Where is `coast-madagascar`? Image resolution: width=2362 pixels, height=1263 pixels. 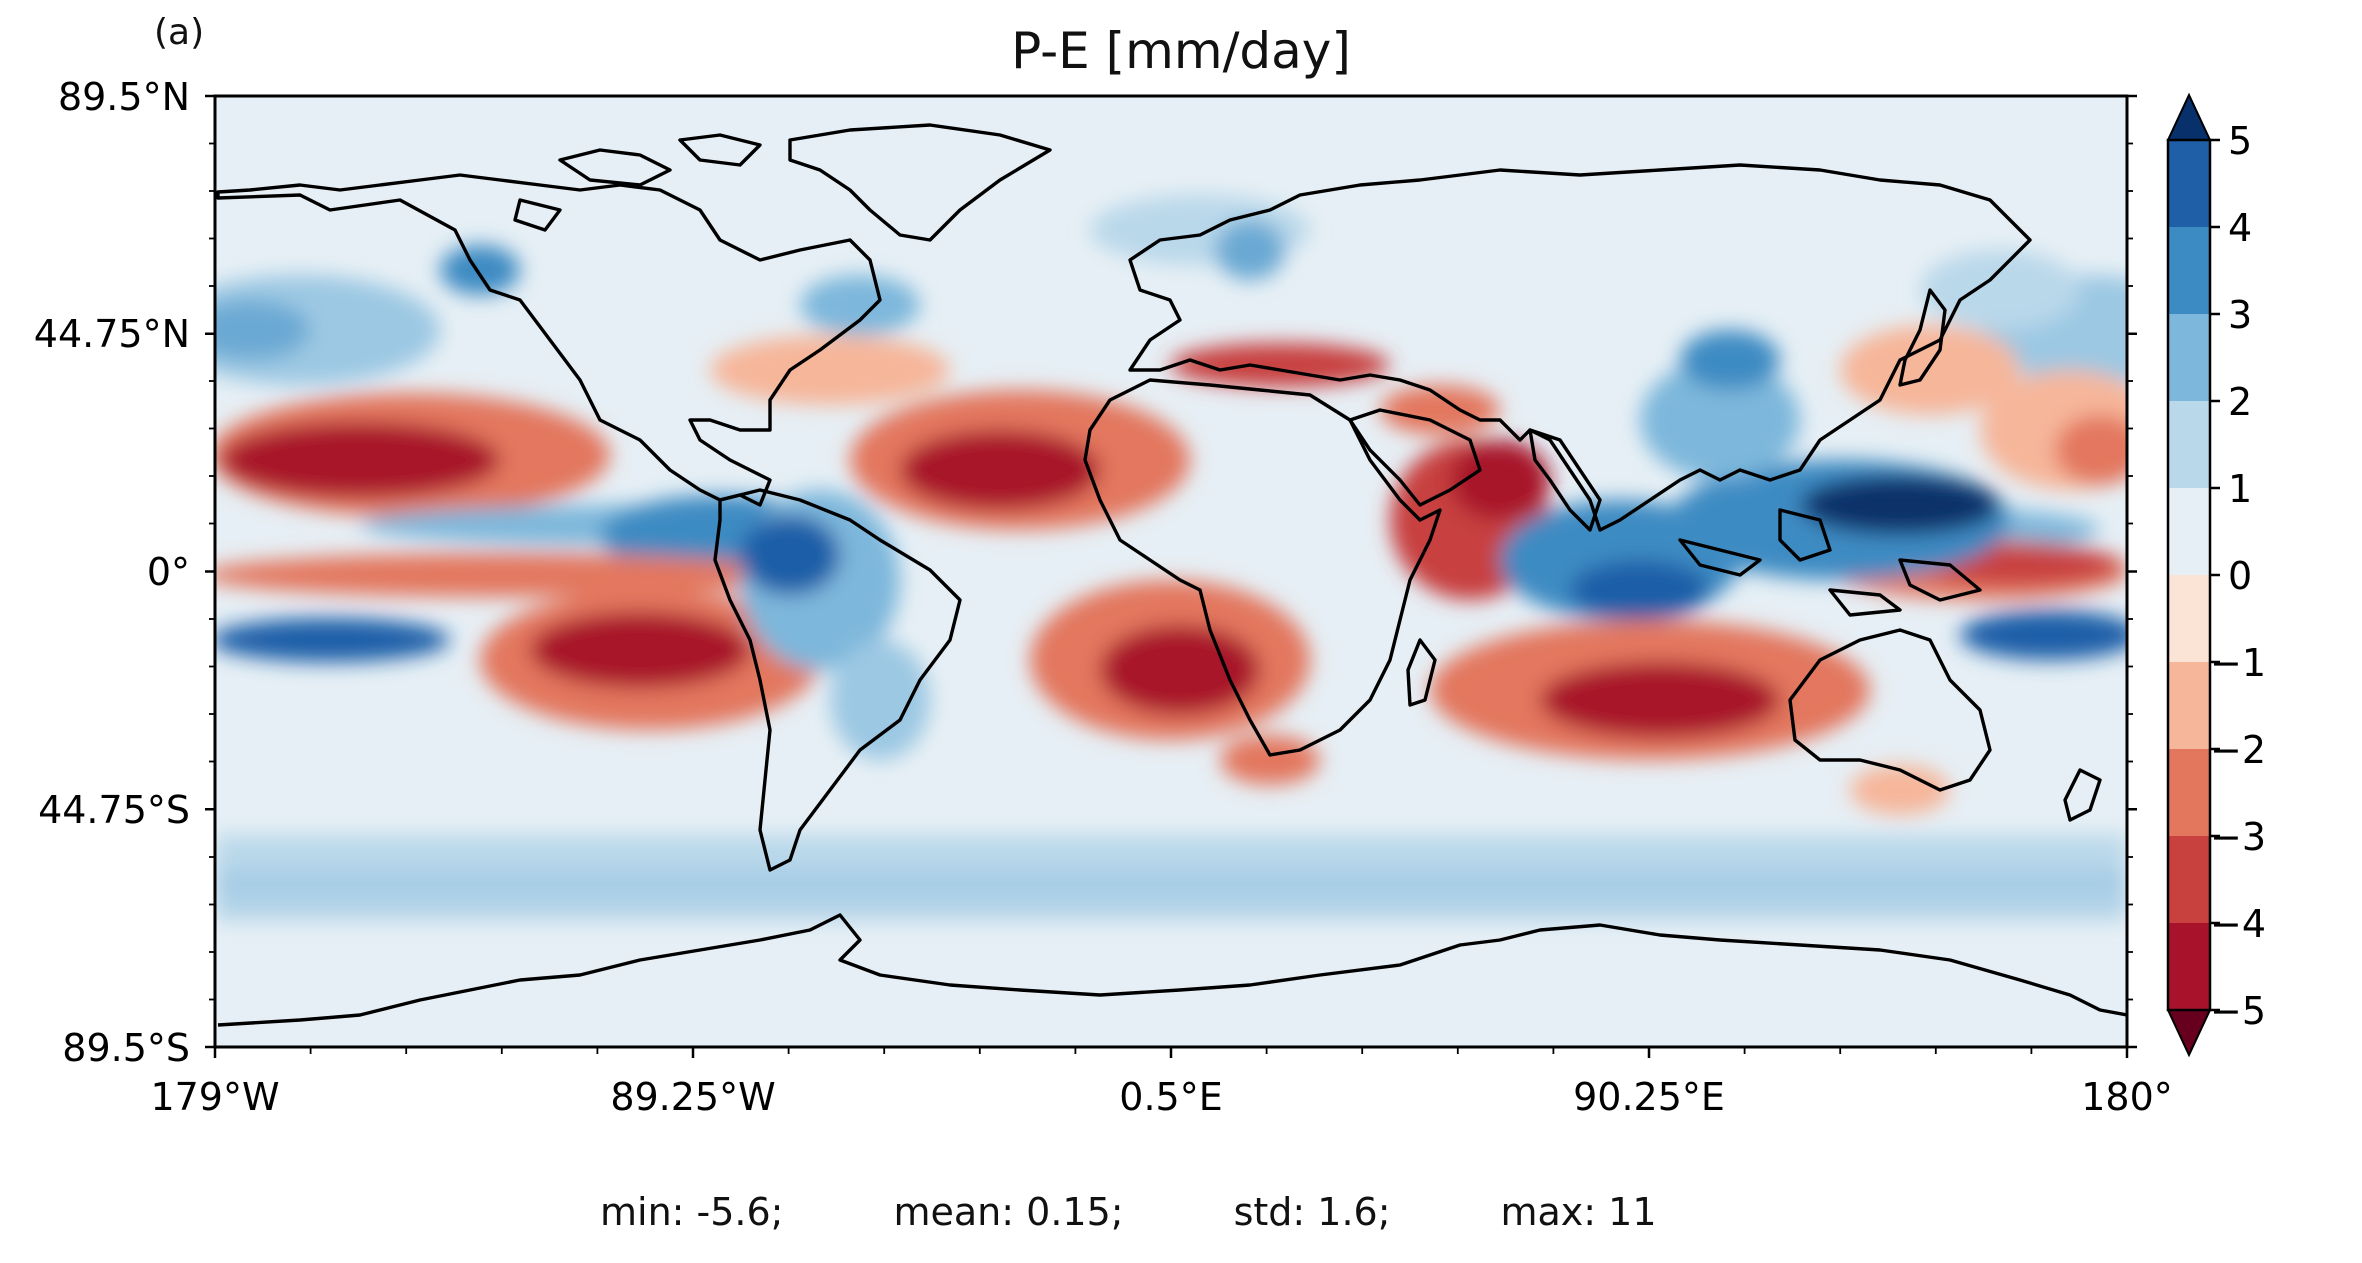
coast-madagascar is located at coordinates (1421, 672).